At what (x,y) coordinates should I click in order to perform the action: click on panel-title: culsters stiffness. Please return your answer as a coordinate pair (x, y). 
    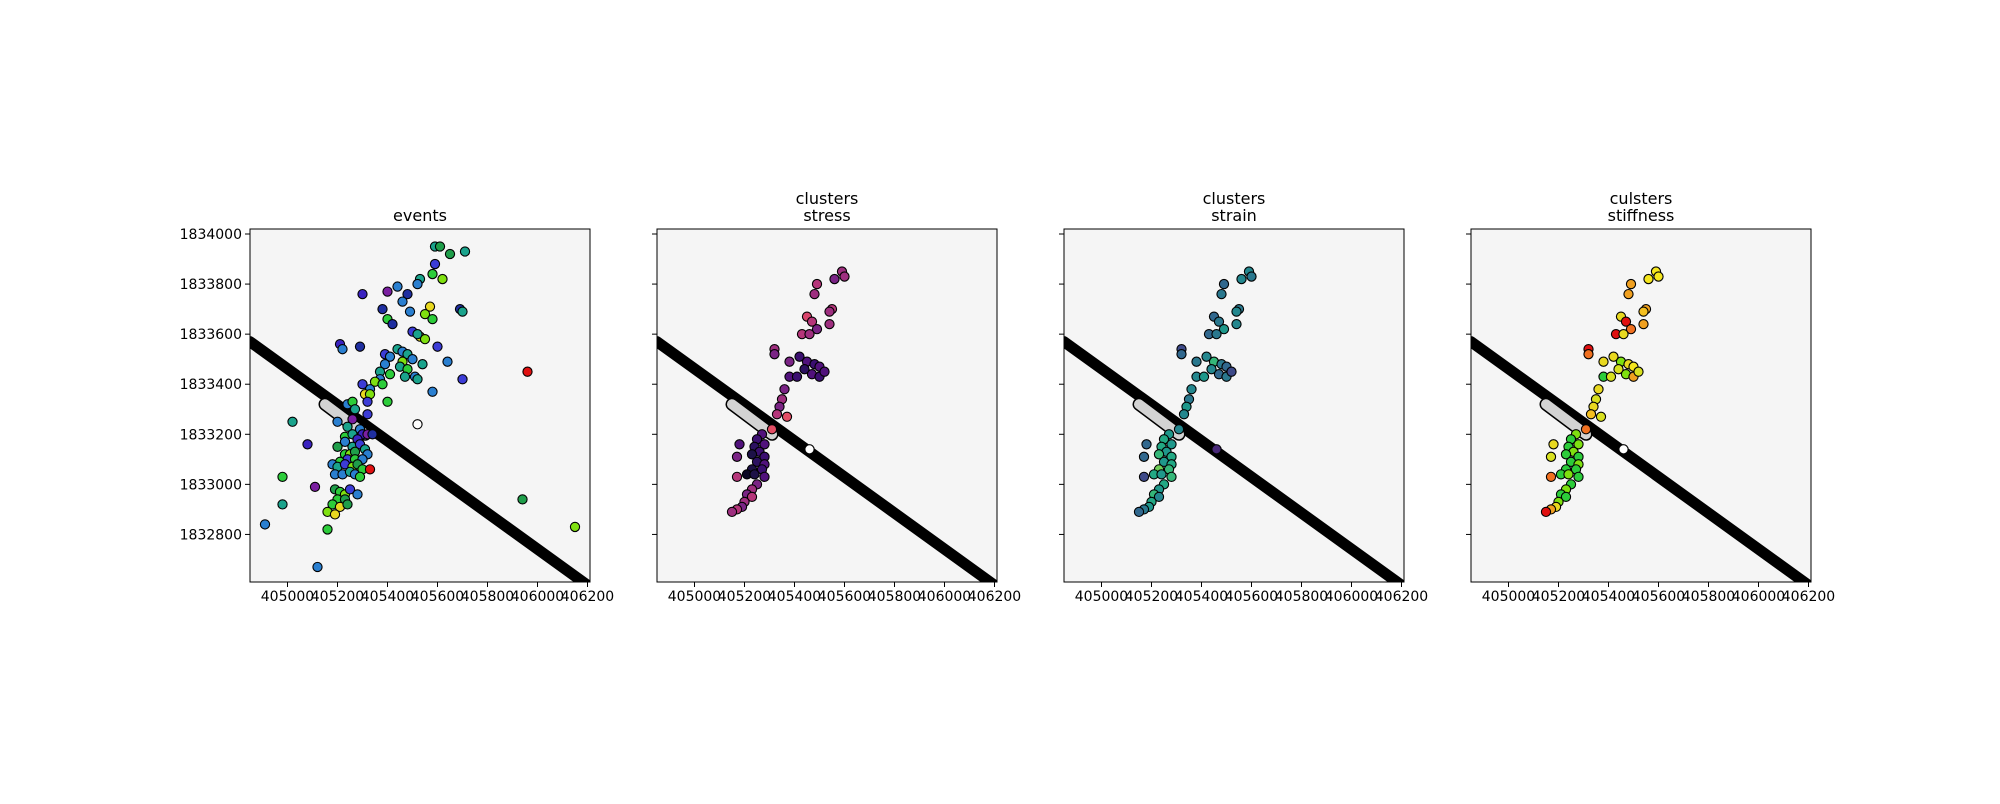
    Looking at the image, I should click on (1641, 207).